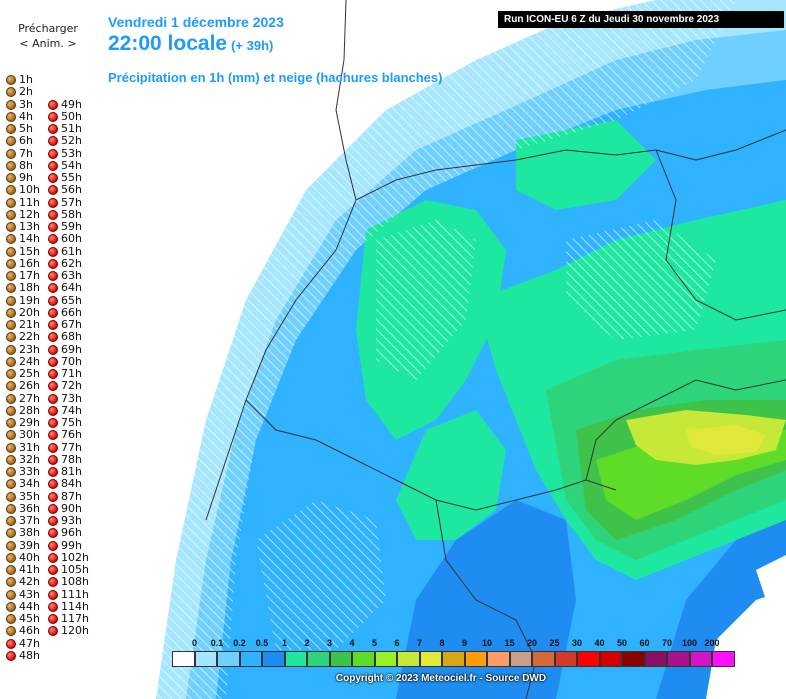  I want to click on hour-item-27h: 27h, so click(23, 398).